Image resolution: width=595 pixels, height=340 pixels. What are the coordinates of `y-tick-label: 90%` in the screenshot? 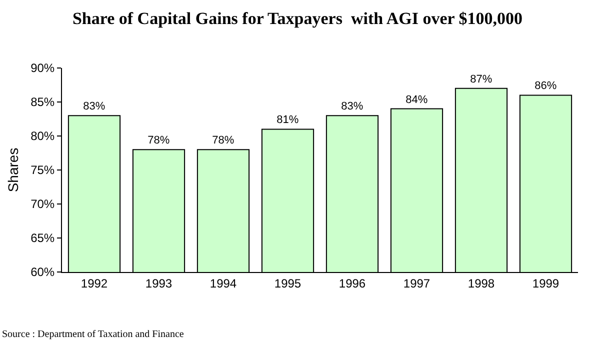 It's located at (42, 68).